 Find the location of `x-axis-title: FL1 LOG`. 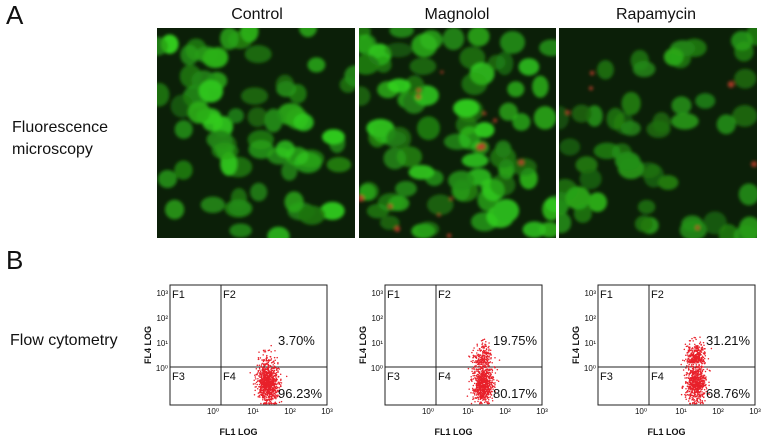

x-axis-title: FL1 LOG is located at coordinates (239, 432).